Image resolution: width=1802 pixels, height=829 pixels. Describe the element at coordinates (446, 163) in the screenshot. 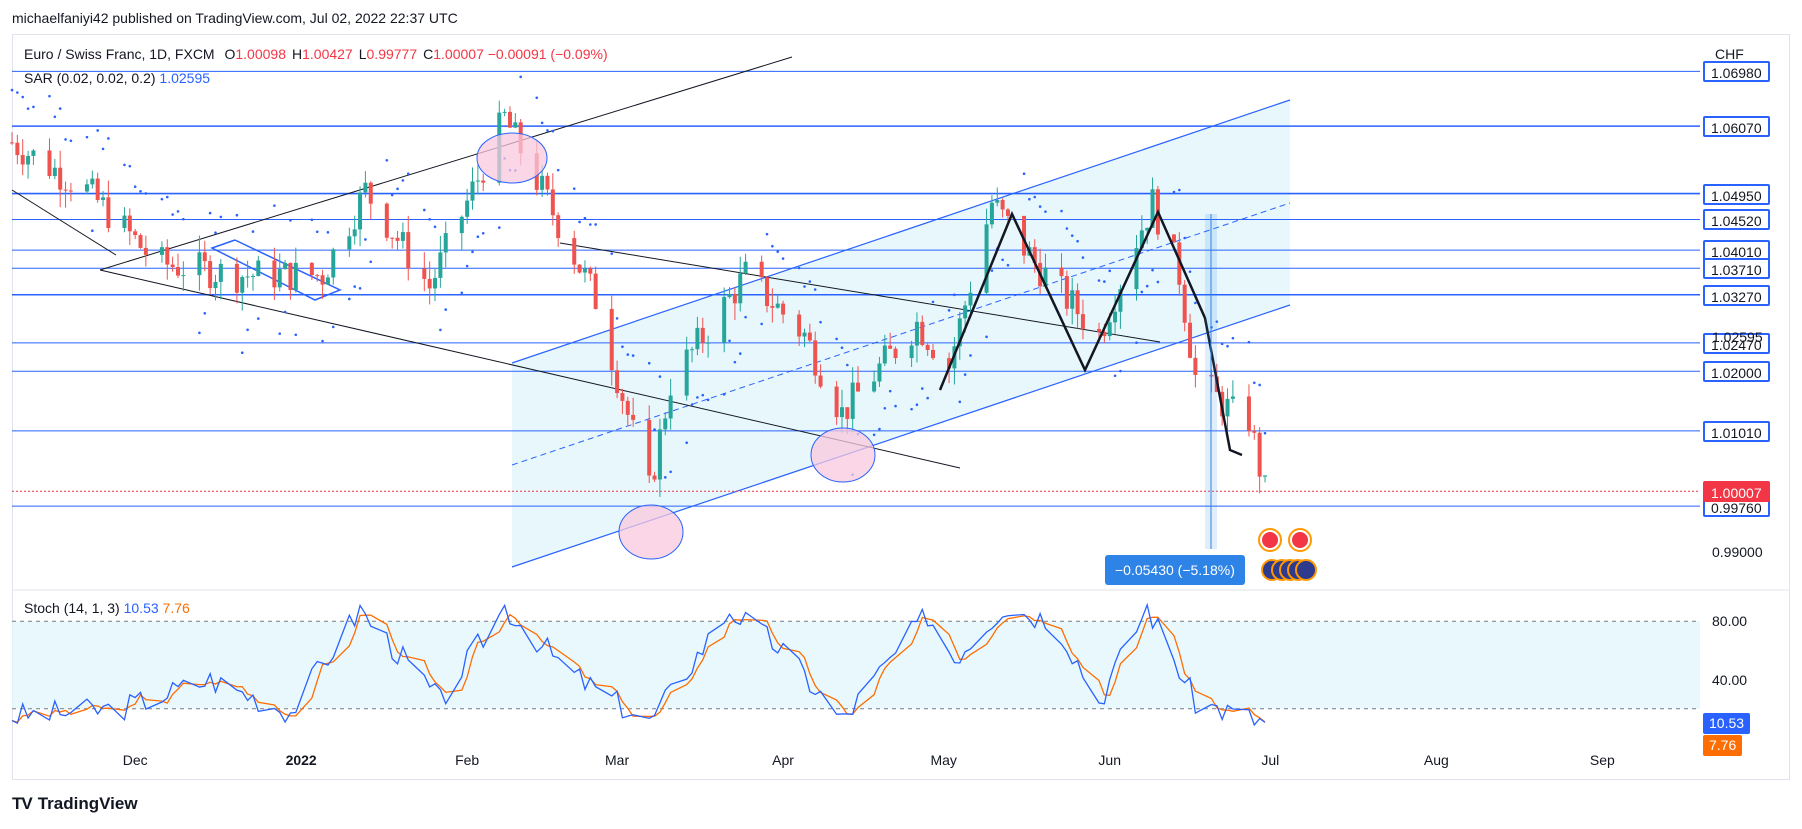

I see `upper-trend-line` at that location.